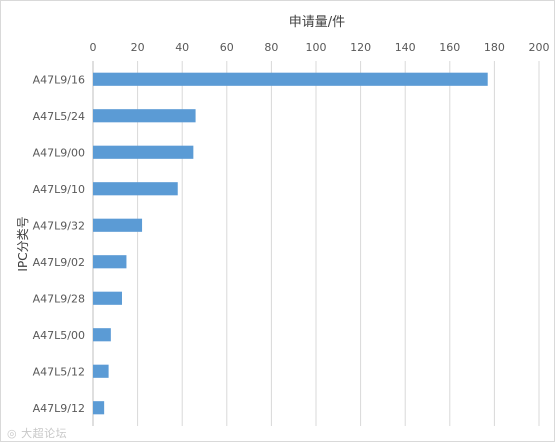 The height and width of the screenshot is (445, 555). What do you see at coordinates (271, 47) in the screenshot?
I see `x-tick-label: 80` at bounding box center [271, 47].